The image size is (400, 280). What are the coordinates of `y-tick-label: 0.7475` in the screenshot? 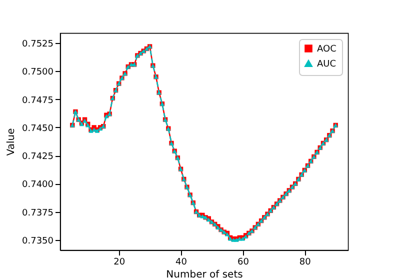 It's located at (38, 101).